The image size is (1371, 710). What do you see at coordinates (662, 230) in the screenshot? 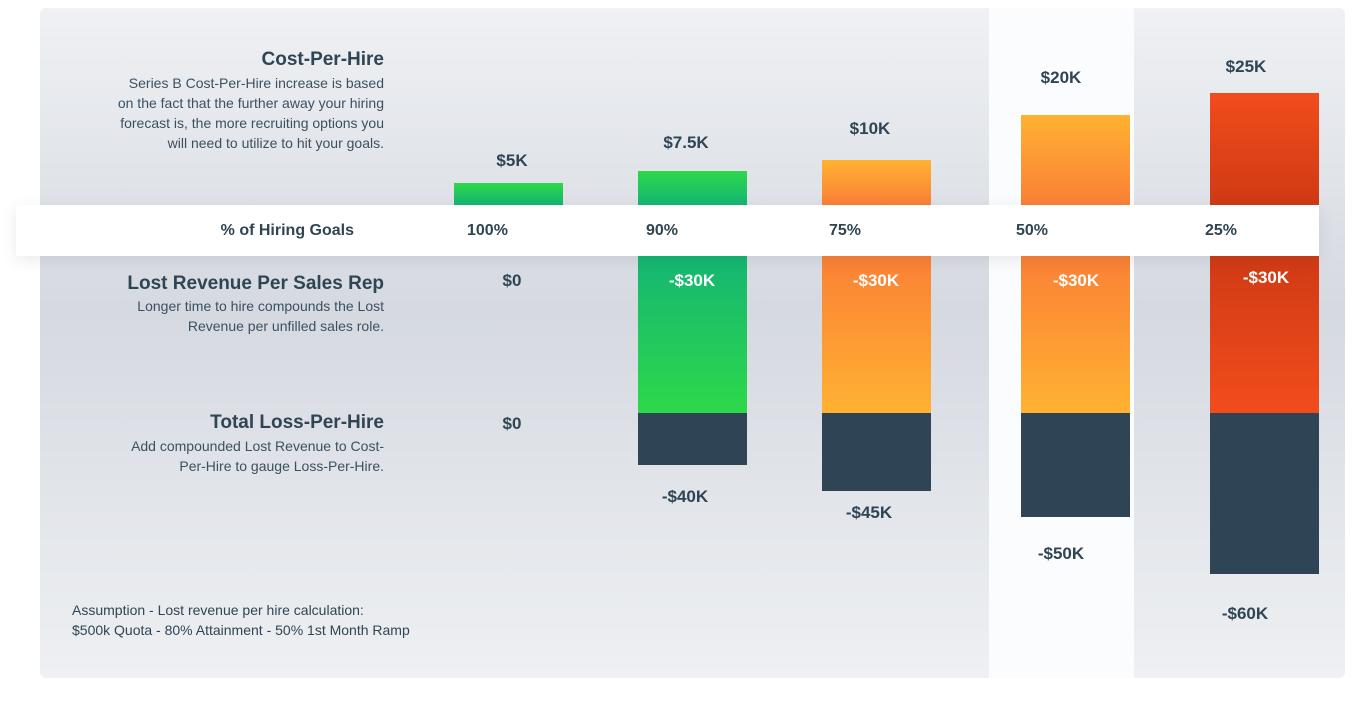
I see `category-label-90: 90%` at bounding box center [662, 230].